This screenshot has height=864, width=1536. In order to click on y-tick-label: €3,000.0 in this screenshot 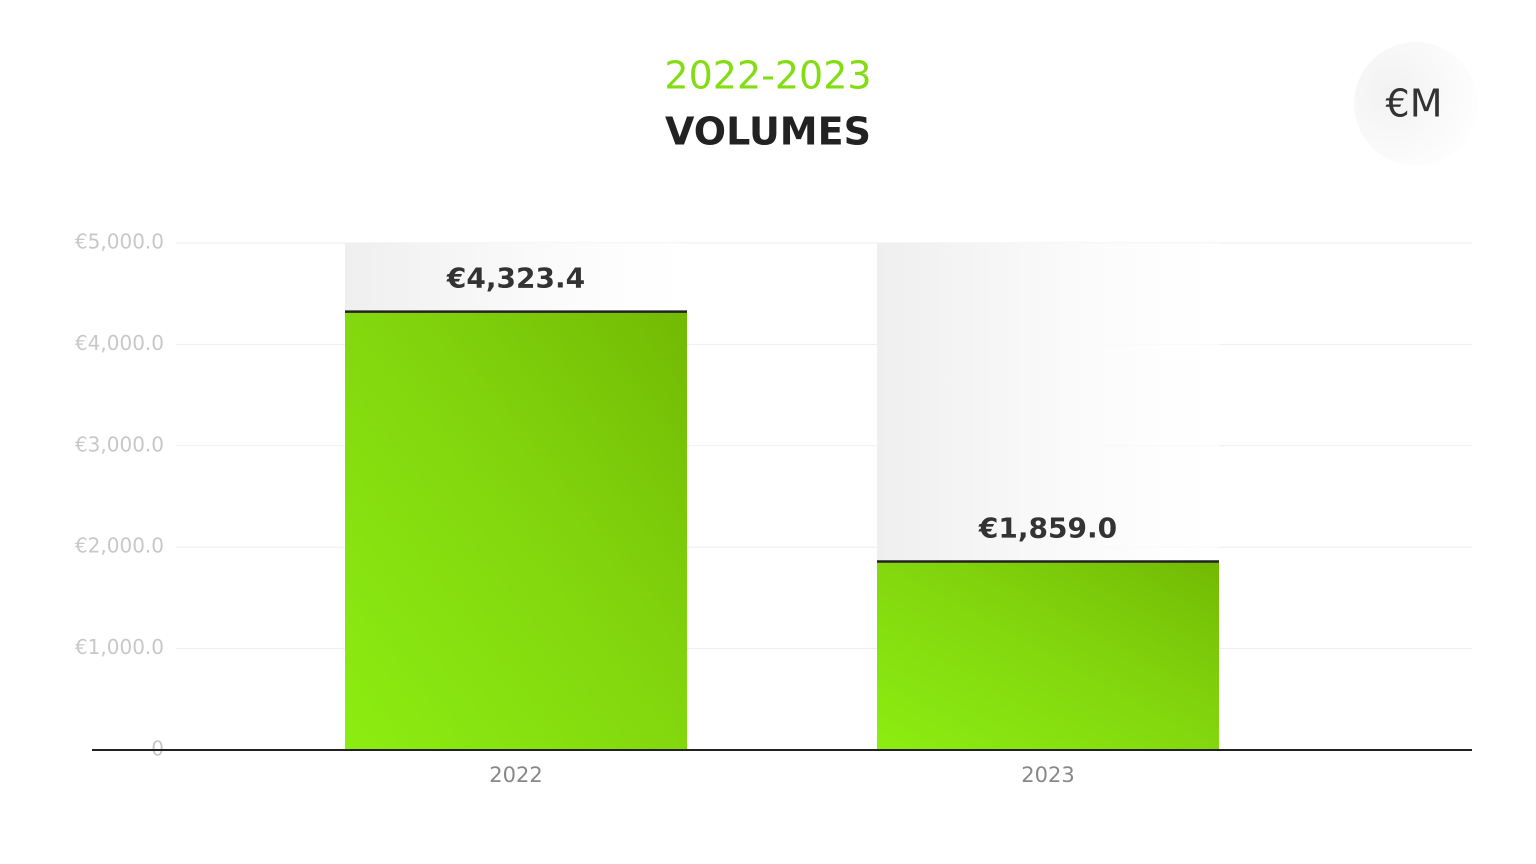, I will do `click(119, 444)`.